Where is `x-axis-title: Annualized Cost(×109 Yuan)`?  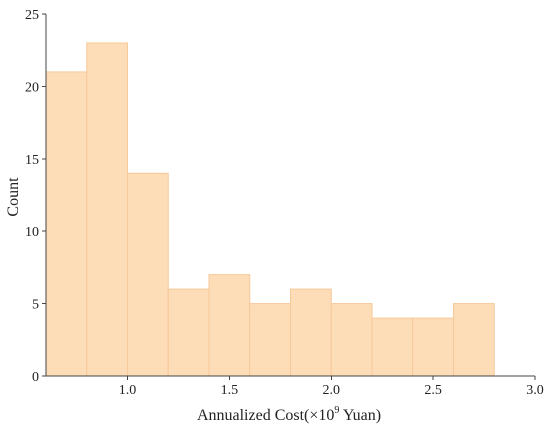
x-axis-title: Annualized Cost(×109 Yuan) is located at coordinates (289, 414).